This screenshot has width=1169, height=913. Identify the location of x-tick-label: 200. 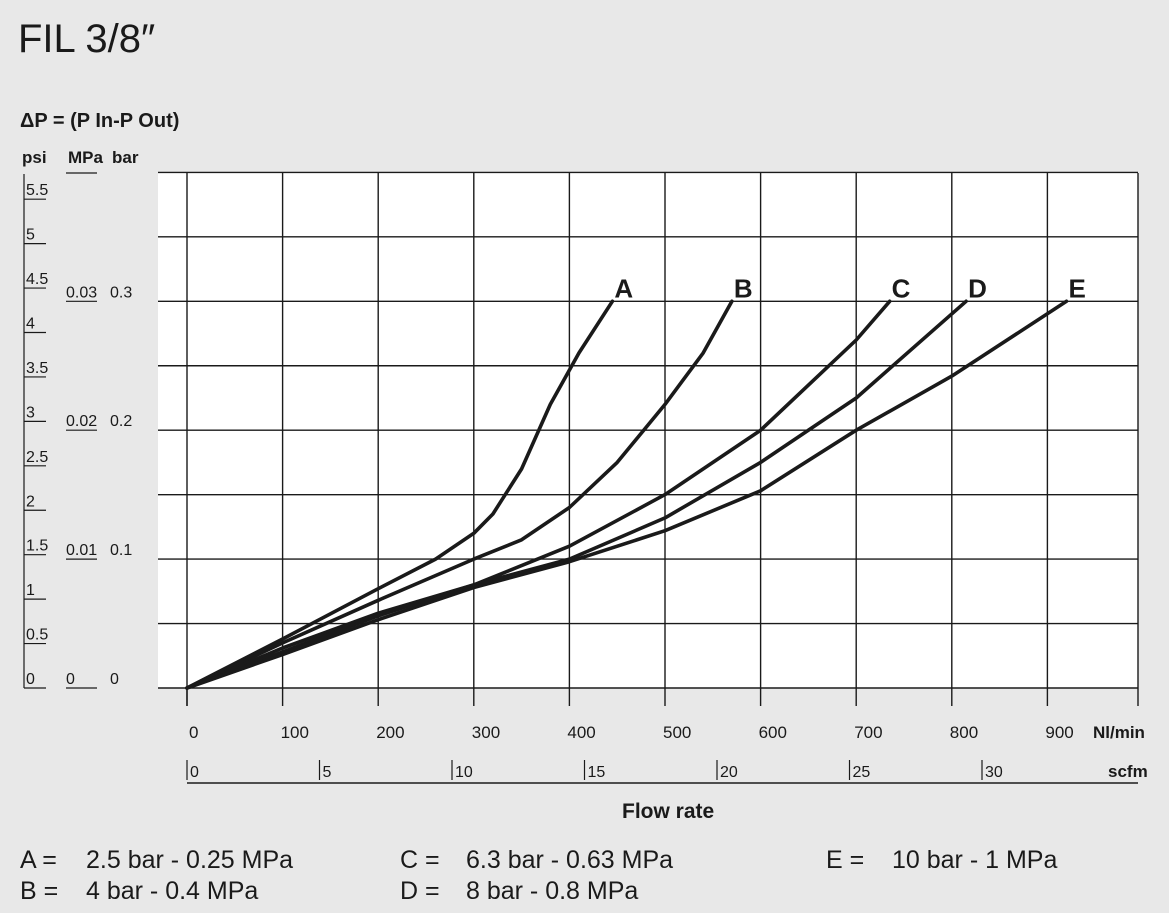
(390, 732).